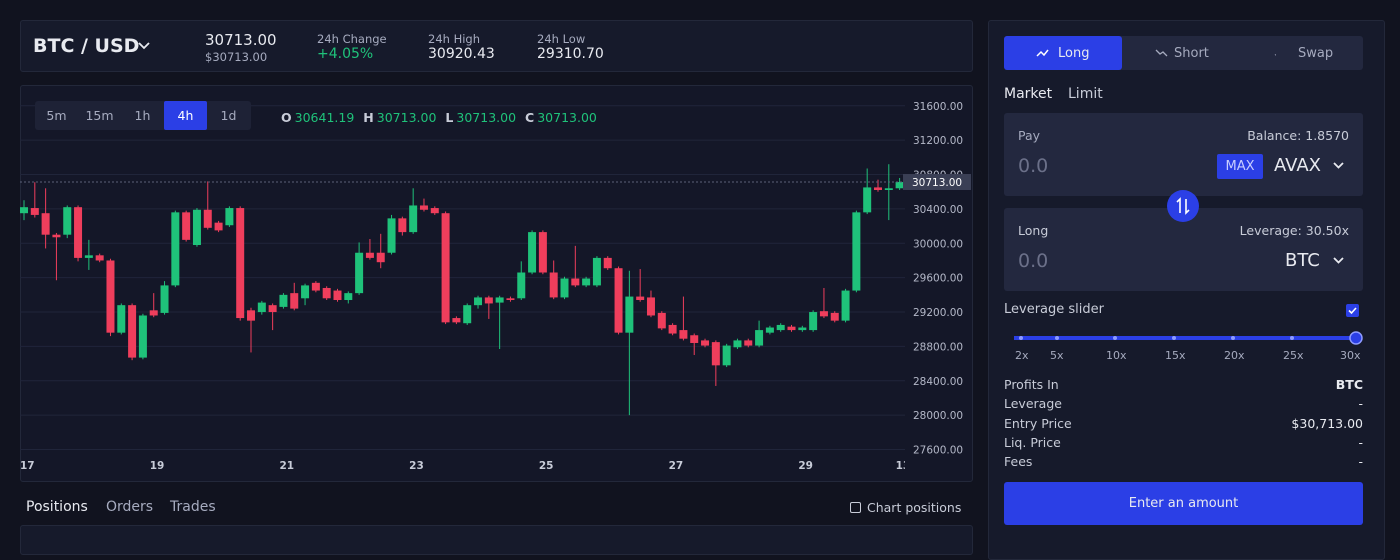 This screenshot has height=560, width=1400. Describe the element at coordinates (1183, 154) in the screenshot. I see `pay-box` at that location.